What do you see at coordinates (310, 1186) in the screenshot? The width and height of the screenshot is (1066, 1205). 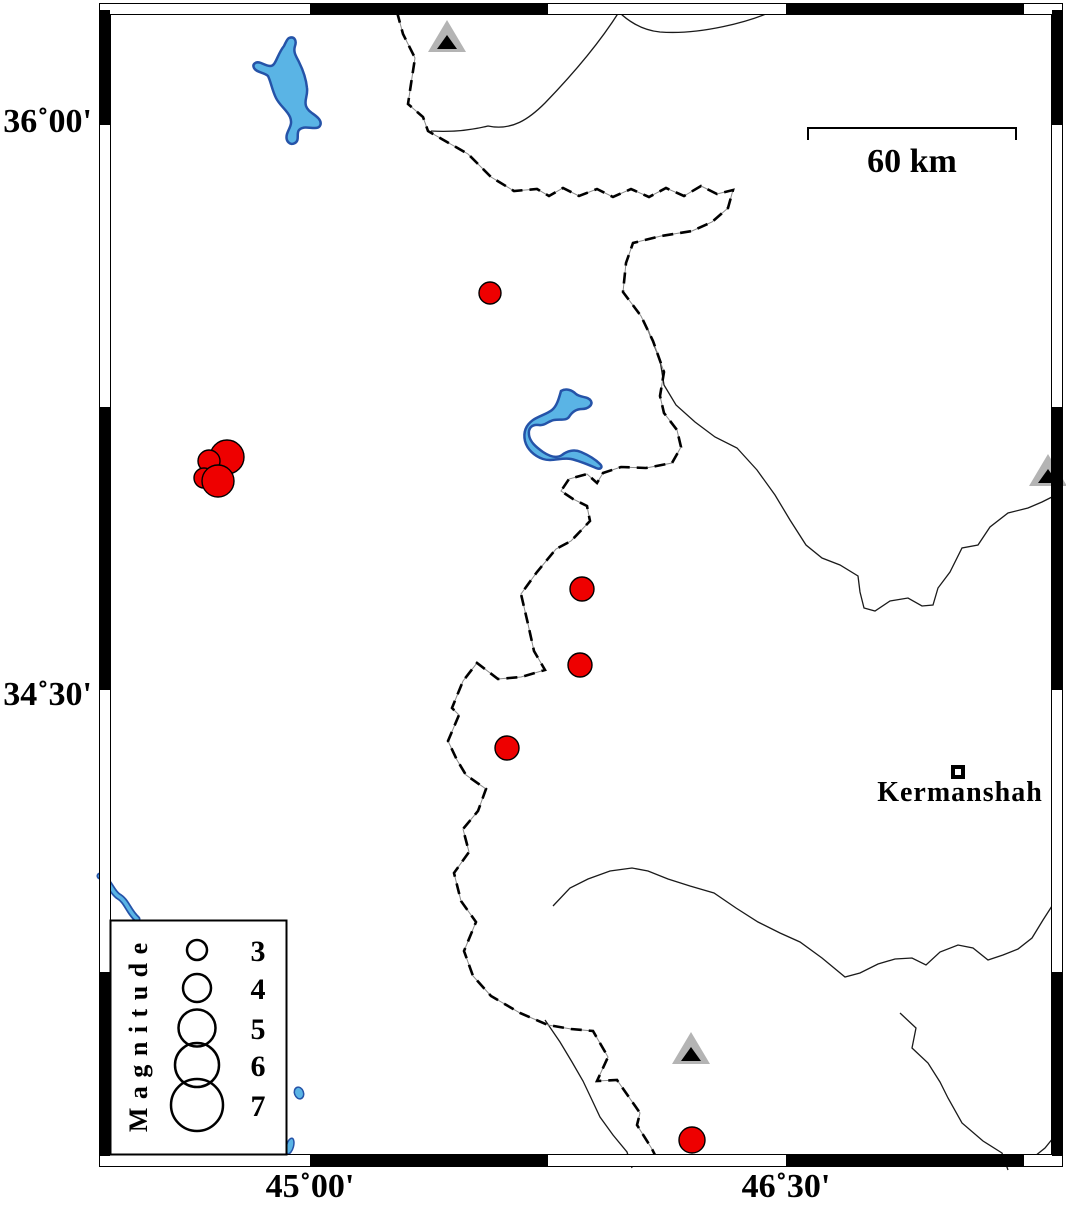 I see `lon-label-45-00: 45˚00'` at bounding box center [310, 1186].